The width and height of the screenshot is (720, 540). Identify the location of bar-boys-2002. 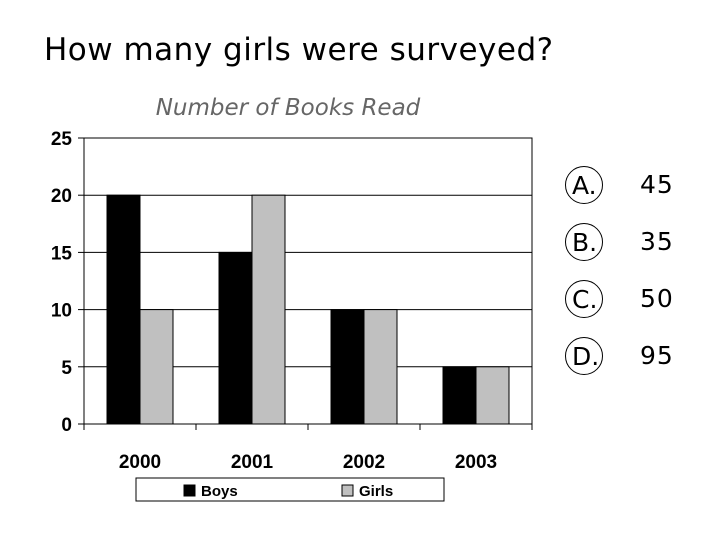
(347, 367).